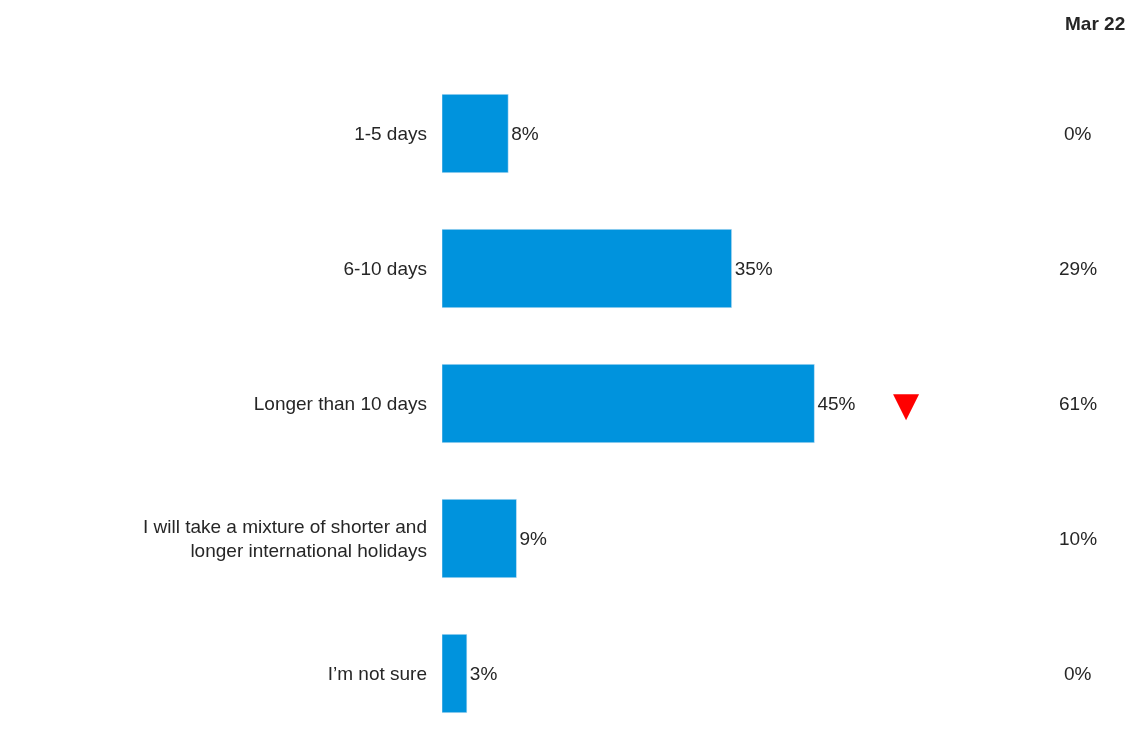 The image size is (1127, 741). Describe the element at coordinates (377, 674) in the screenshot. I see `y-tick-label: I’m not sure` at that location.